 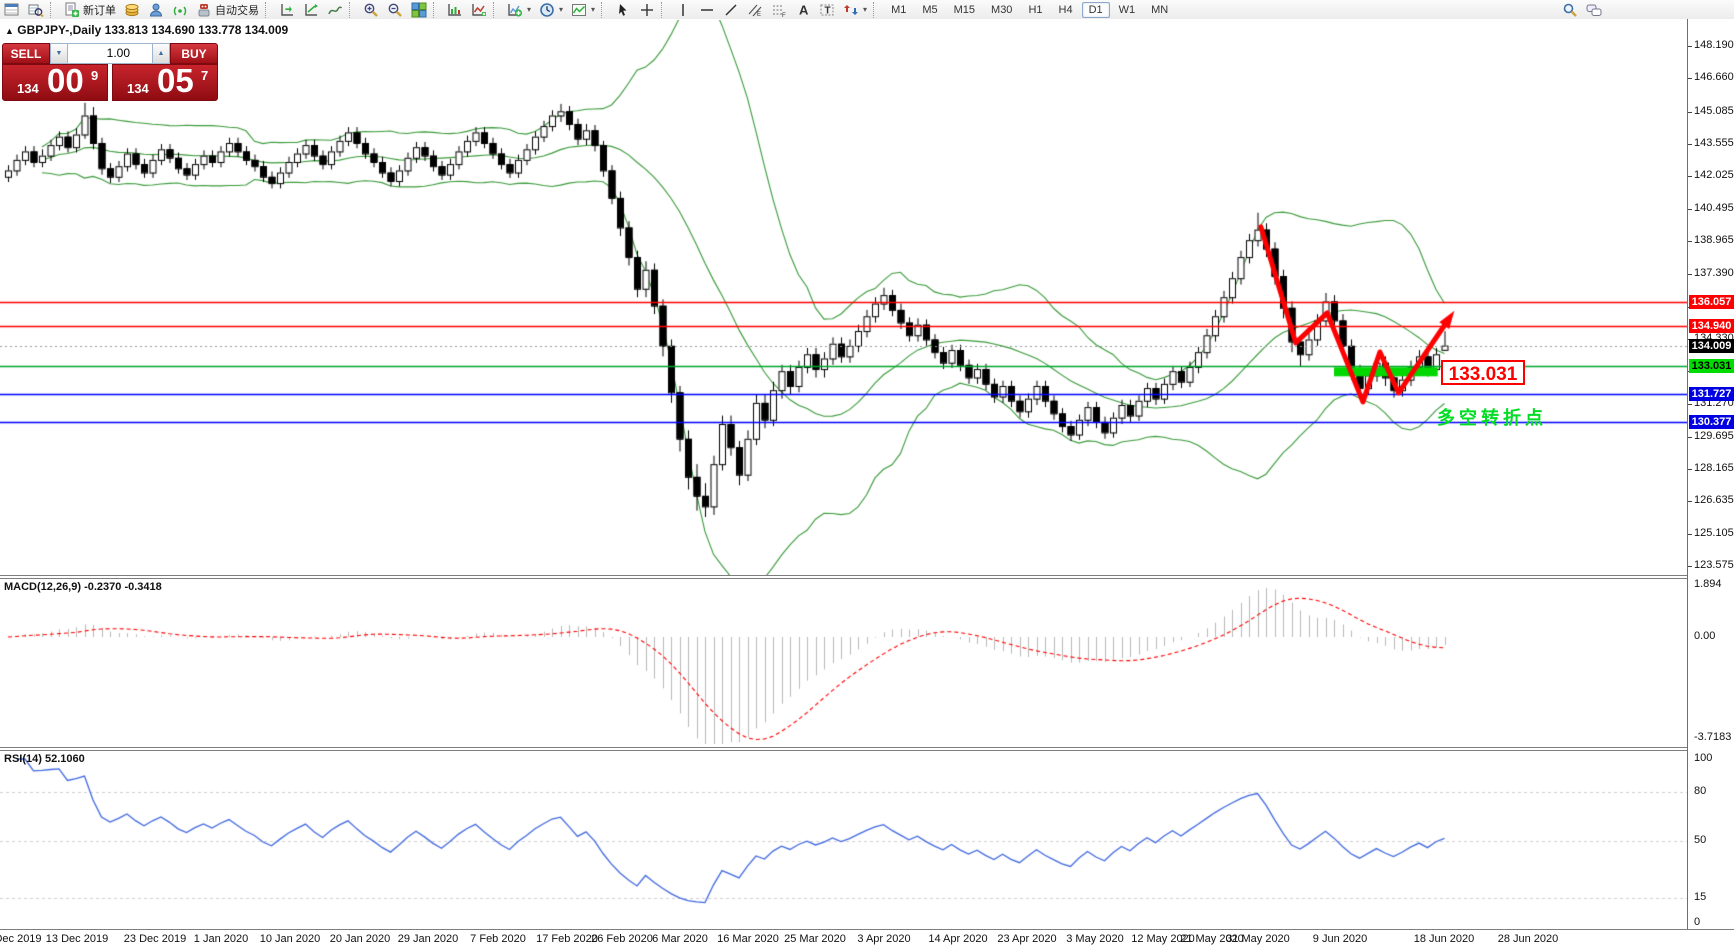 I want to click on crosshair-icon, so click(x=647, y=10).